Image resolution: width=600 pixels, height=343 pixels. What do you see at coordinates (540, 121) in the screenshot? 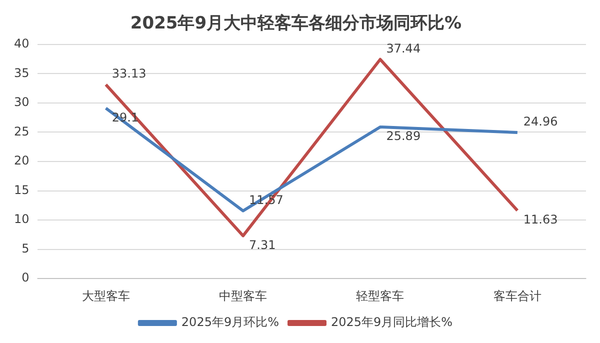
I see `data-label: 24.96` at bounding box center [540, 121].